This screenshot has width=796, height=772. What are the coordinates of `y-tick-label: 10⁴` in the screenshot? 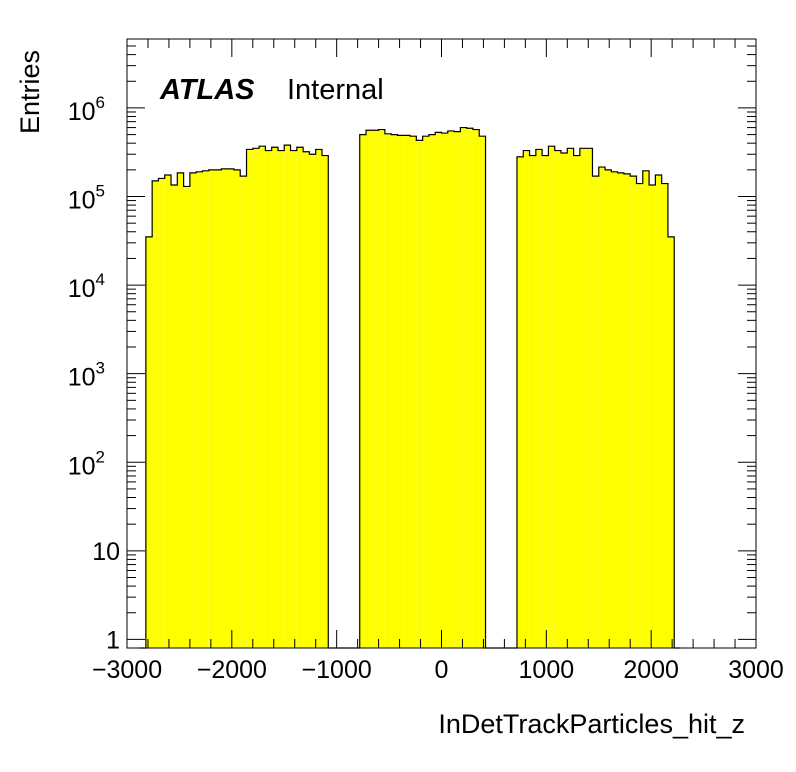 It's located at (86, 286).